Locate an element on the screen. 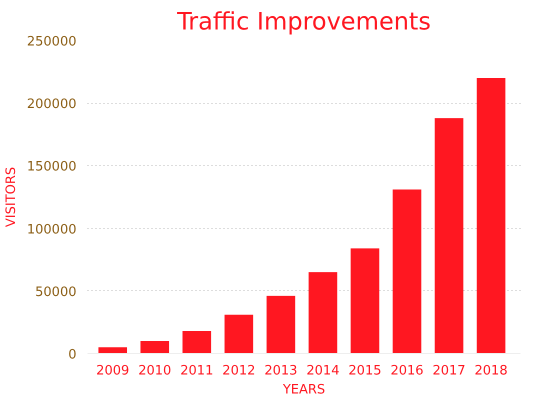 The width and height of the screenshot is (540, 400). chart-title: Traffic Improvements is located at coordinates (303, 22).